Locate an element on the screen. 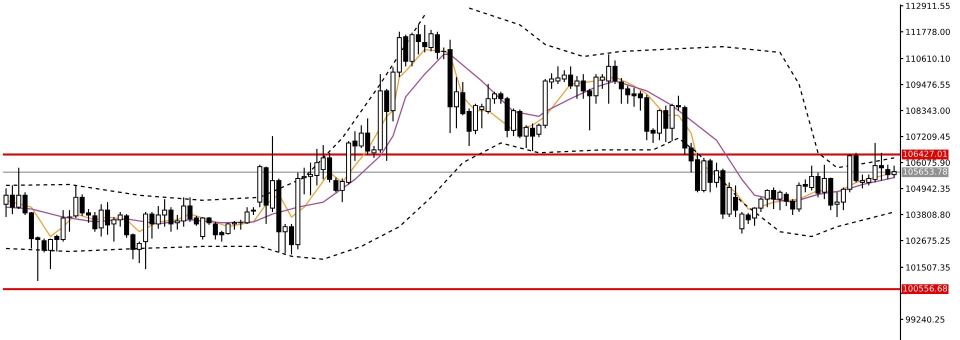  y-tick-label: 107209.45 is located at coordinates (928, 137).